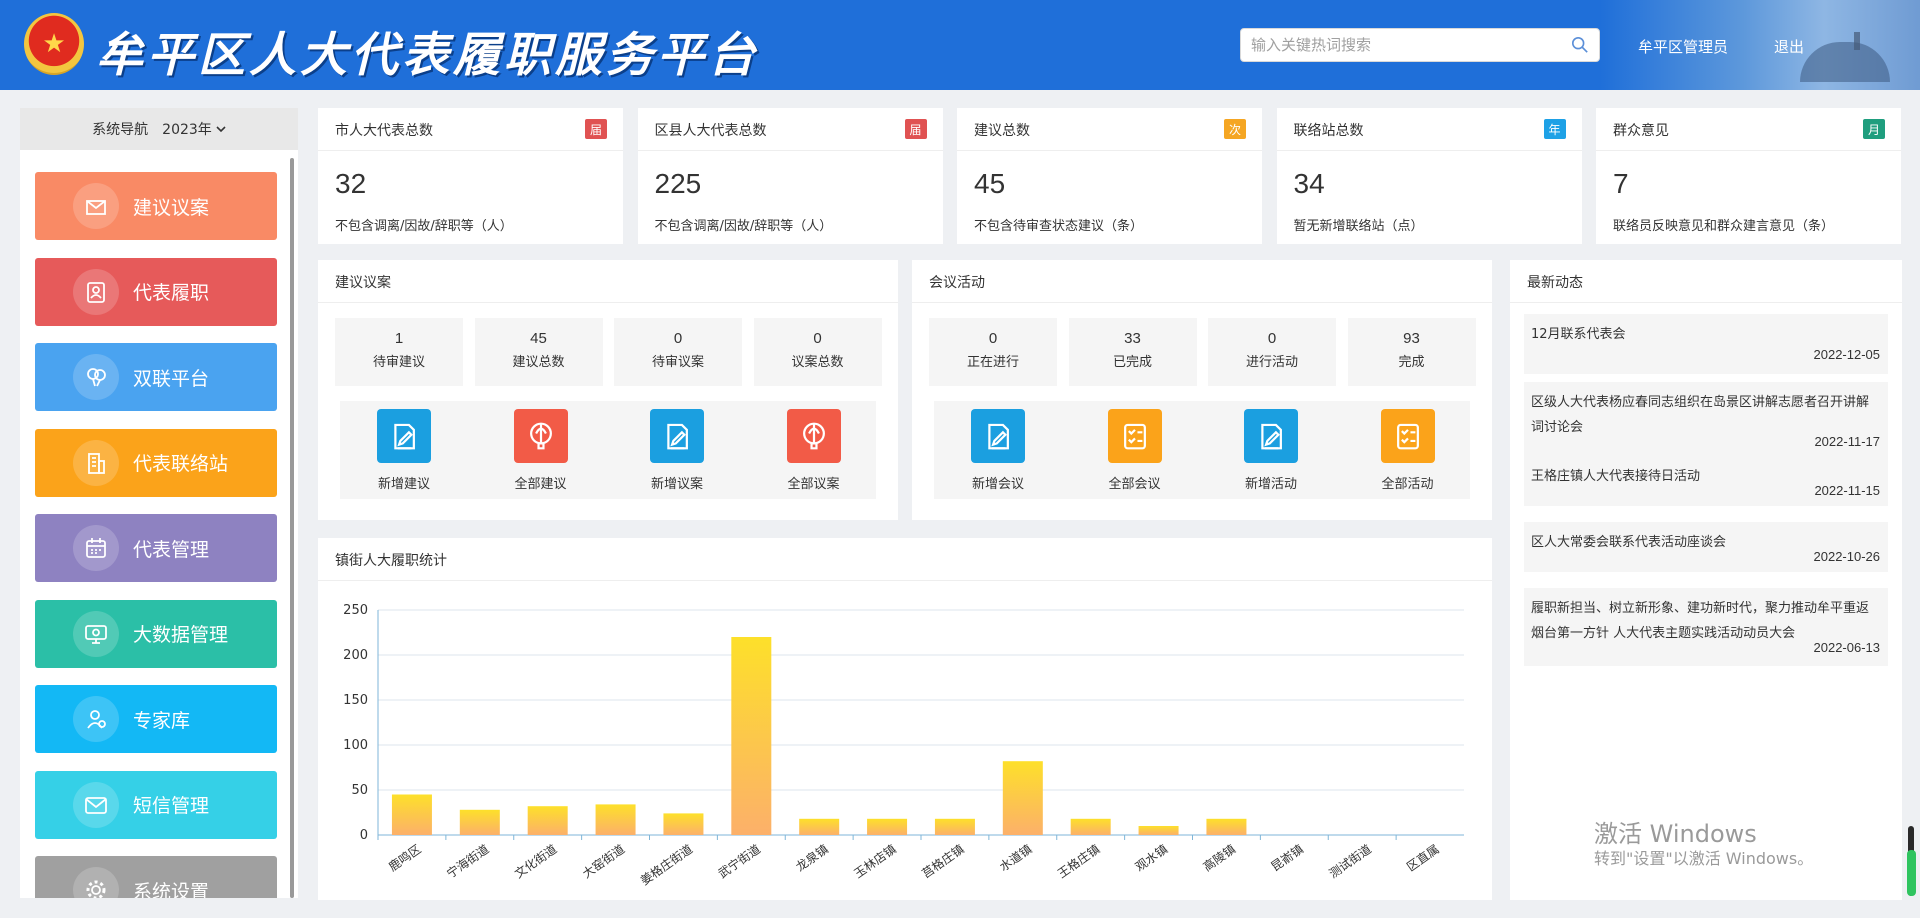  What do you see at coordinates (1358, 226) in the screenshot?
I see `stat-description: 暂无新增联络站（点）` at bounding box center [1358, 226].